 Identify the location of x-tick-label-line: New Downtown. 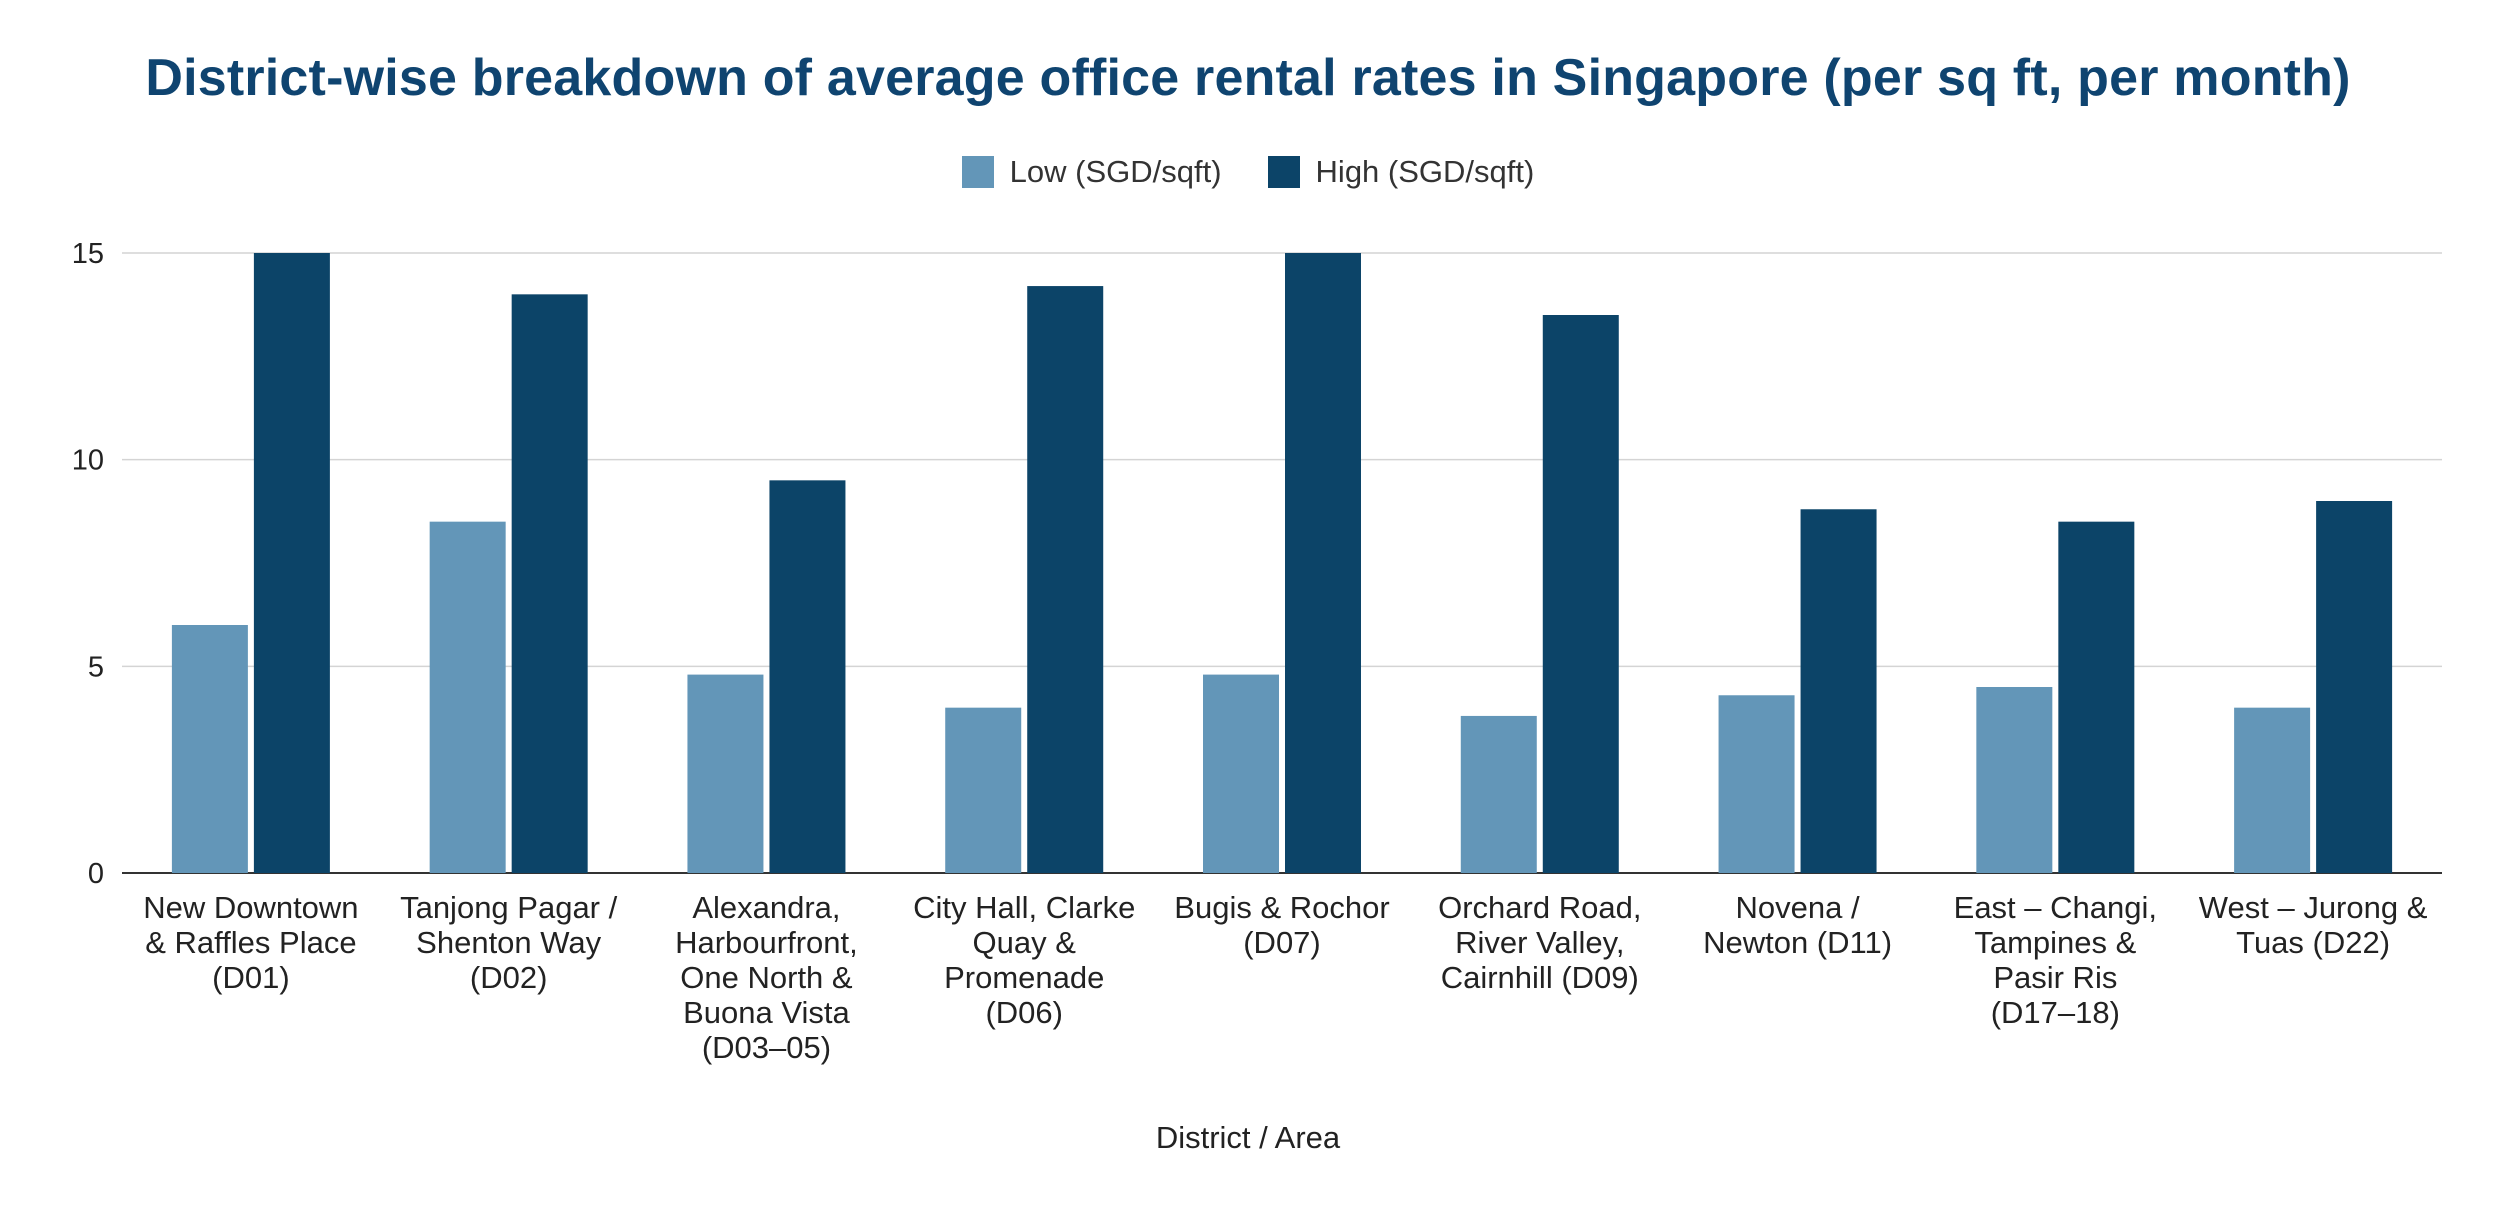
(250, 907).